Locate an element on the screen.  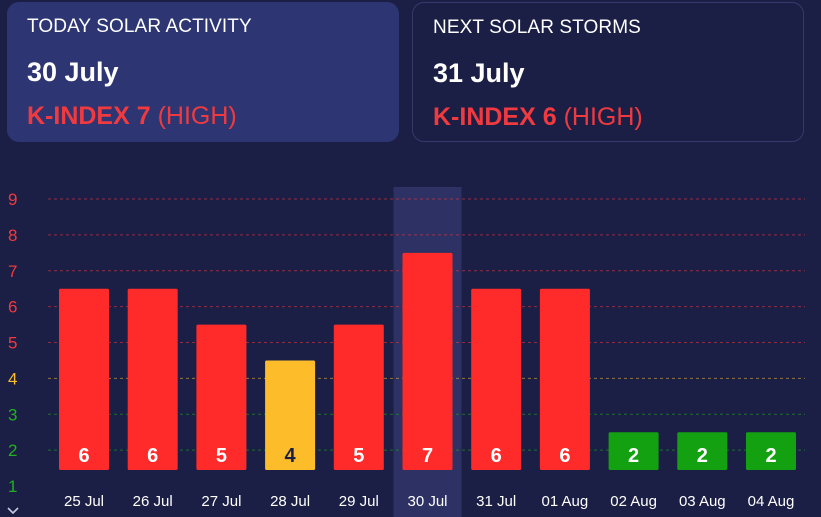
y-tick-label: 8 is located at coordinates (12, 235).